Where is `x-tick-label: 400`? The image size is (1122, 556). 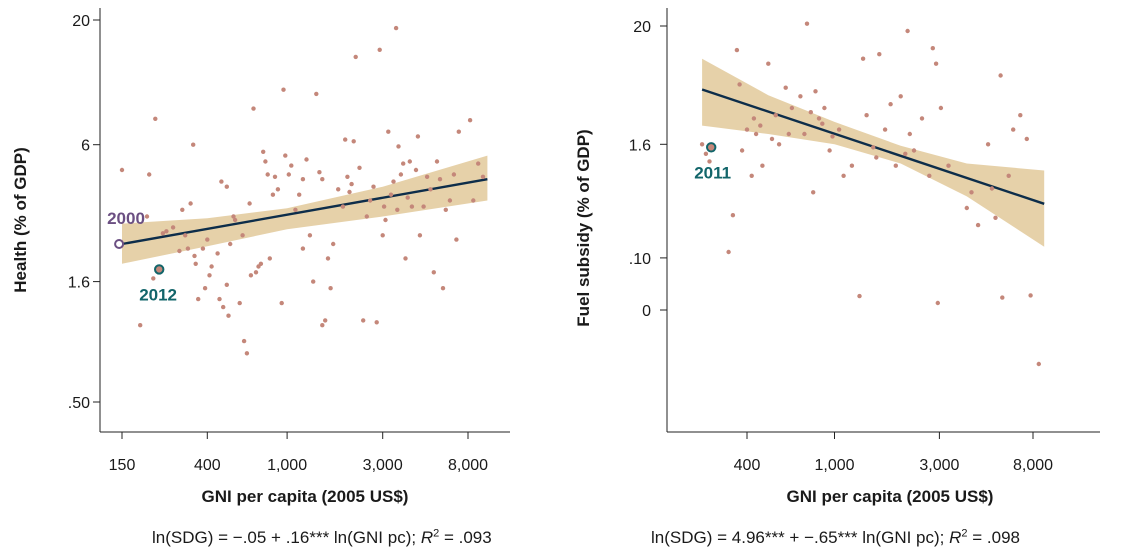 x-tick-label: 400 is located at coordinates (747, 465).